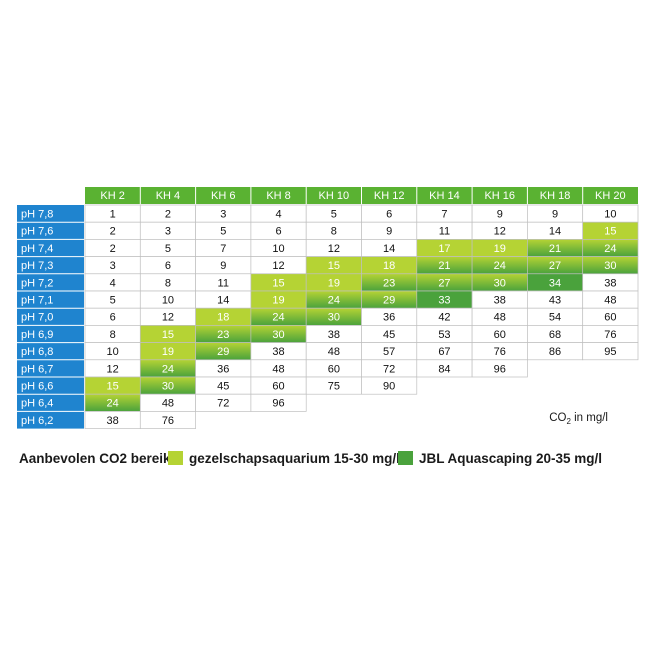 The image size is (660, 660). What do you see at coordinates (37, 283) in the screenshot?
I see `row-header-label: pH 7,2` at bounding box center [37, 283].